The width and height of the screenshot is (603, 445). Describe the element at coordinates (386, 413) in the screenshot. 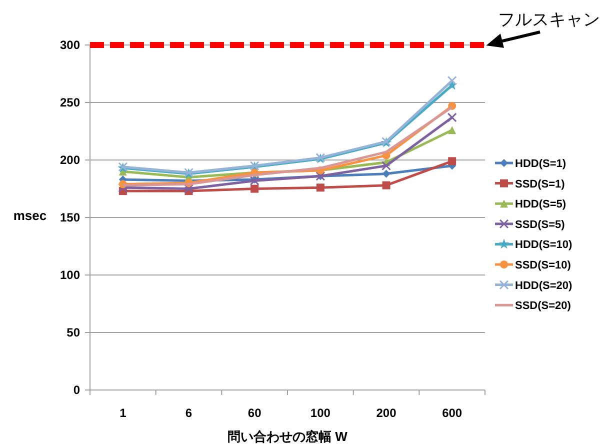

I see `x-tick-label: 200` at that location.